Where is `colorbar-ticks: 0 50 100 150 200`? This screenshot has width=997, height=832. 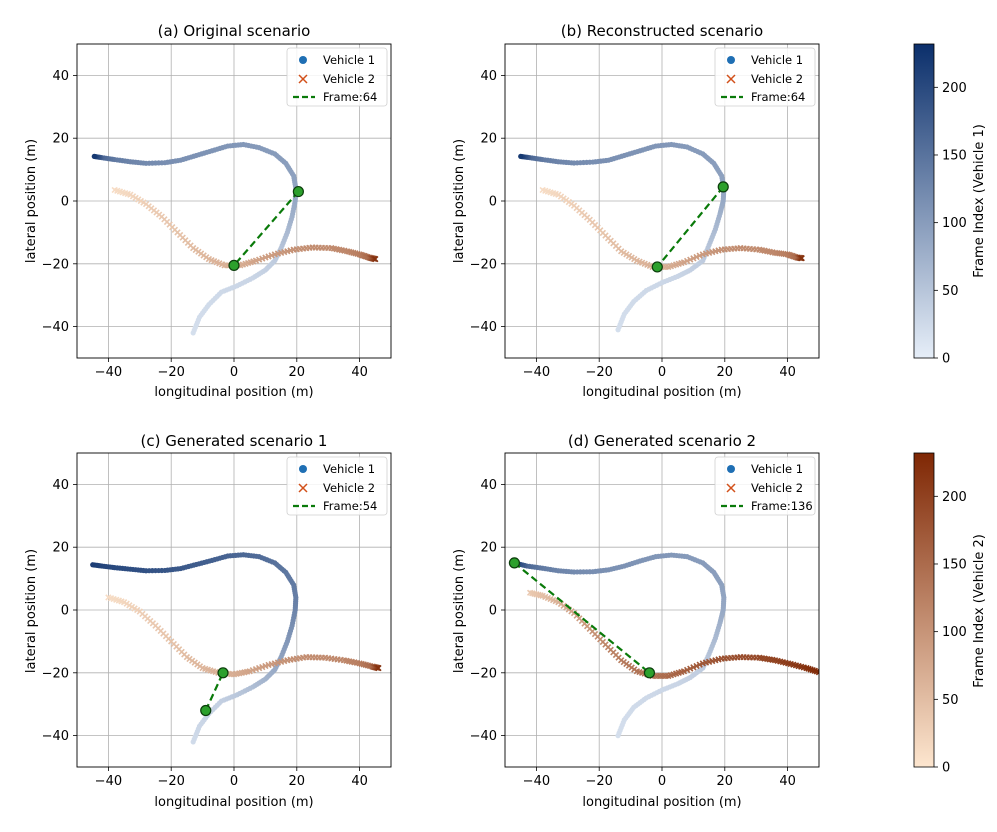 colorbar-ticks: 0 50 100 150 200 is located at coordinates (950, 224).